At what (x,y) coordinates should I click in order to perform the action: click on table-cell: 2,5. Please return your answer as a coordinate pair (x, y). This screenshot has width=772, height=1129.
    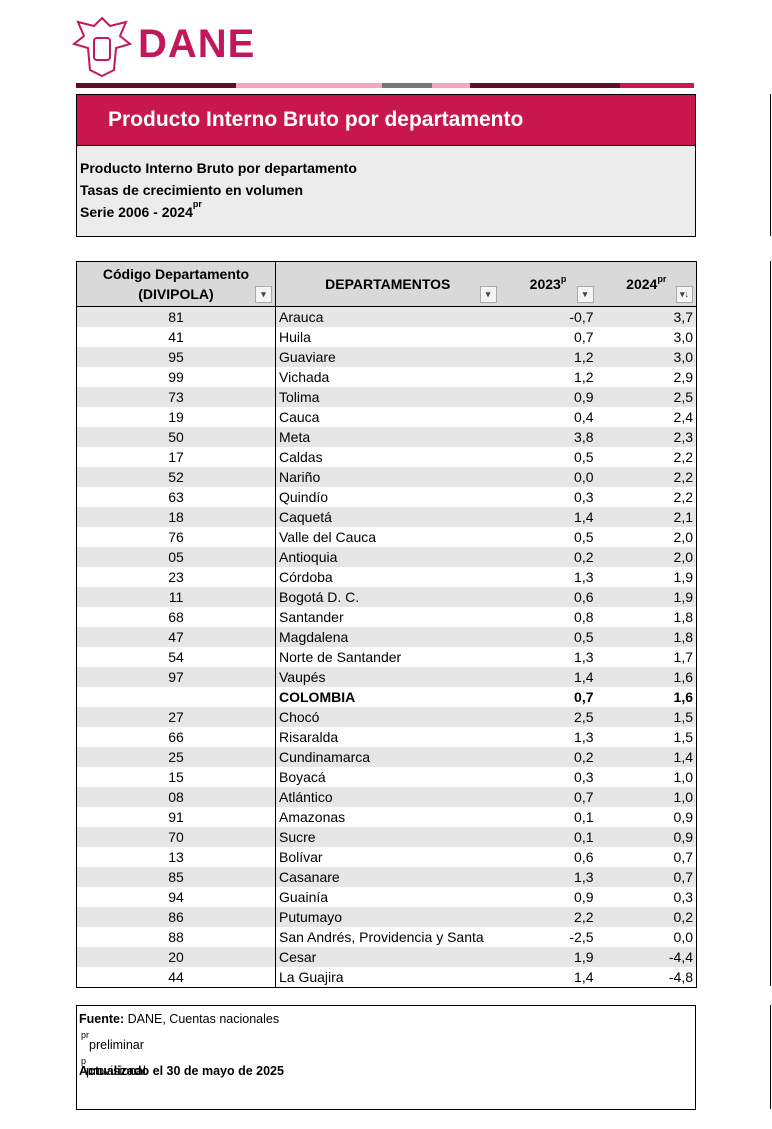
    Looking at the image, I should click on (646, 397).